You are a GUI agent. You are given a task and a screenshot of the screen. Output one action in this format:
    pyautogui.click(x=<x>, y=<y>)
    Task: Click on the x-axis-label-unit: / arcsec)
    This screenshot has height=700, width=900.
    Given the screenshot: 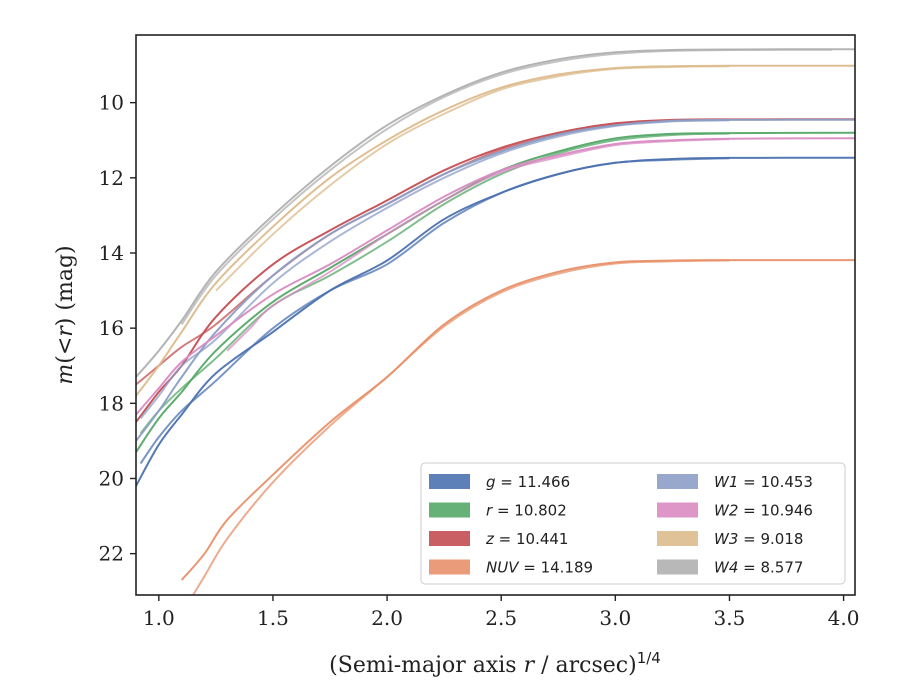 What is the action you would take?
    pyautogui.click(x=585, y=665)
    